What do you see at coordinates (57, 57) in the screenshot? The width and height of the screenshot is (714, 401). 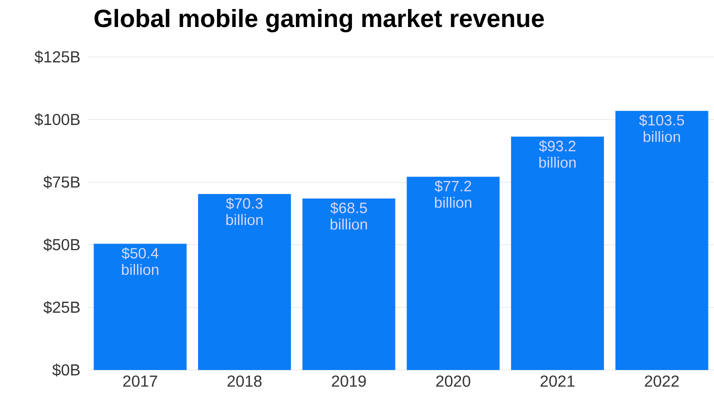 I see `y-tick-label: $125B` at bounding box center [57, 57].